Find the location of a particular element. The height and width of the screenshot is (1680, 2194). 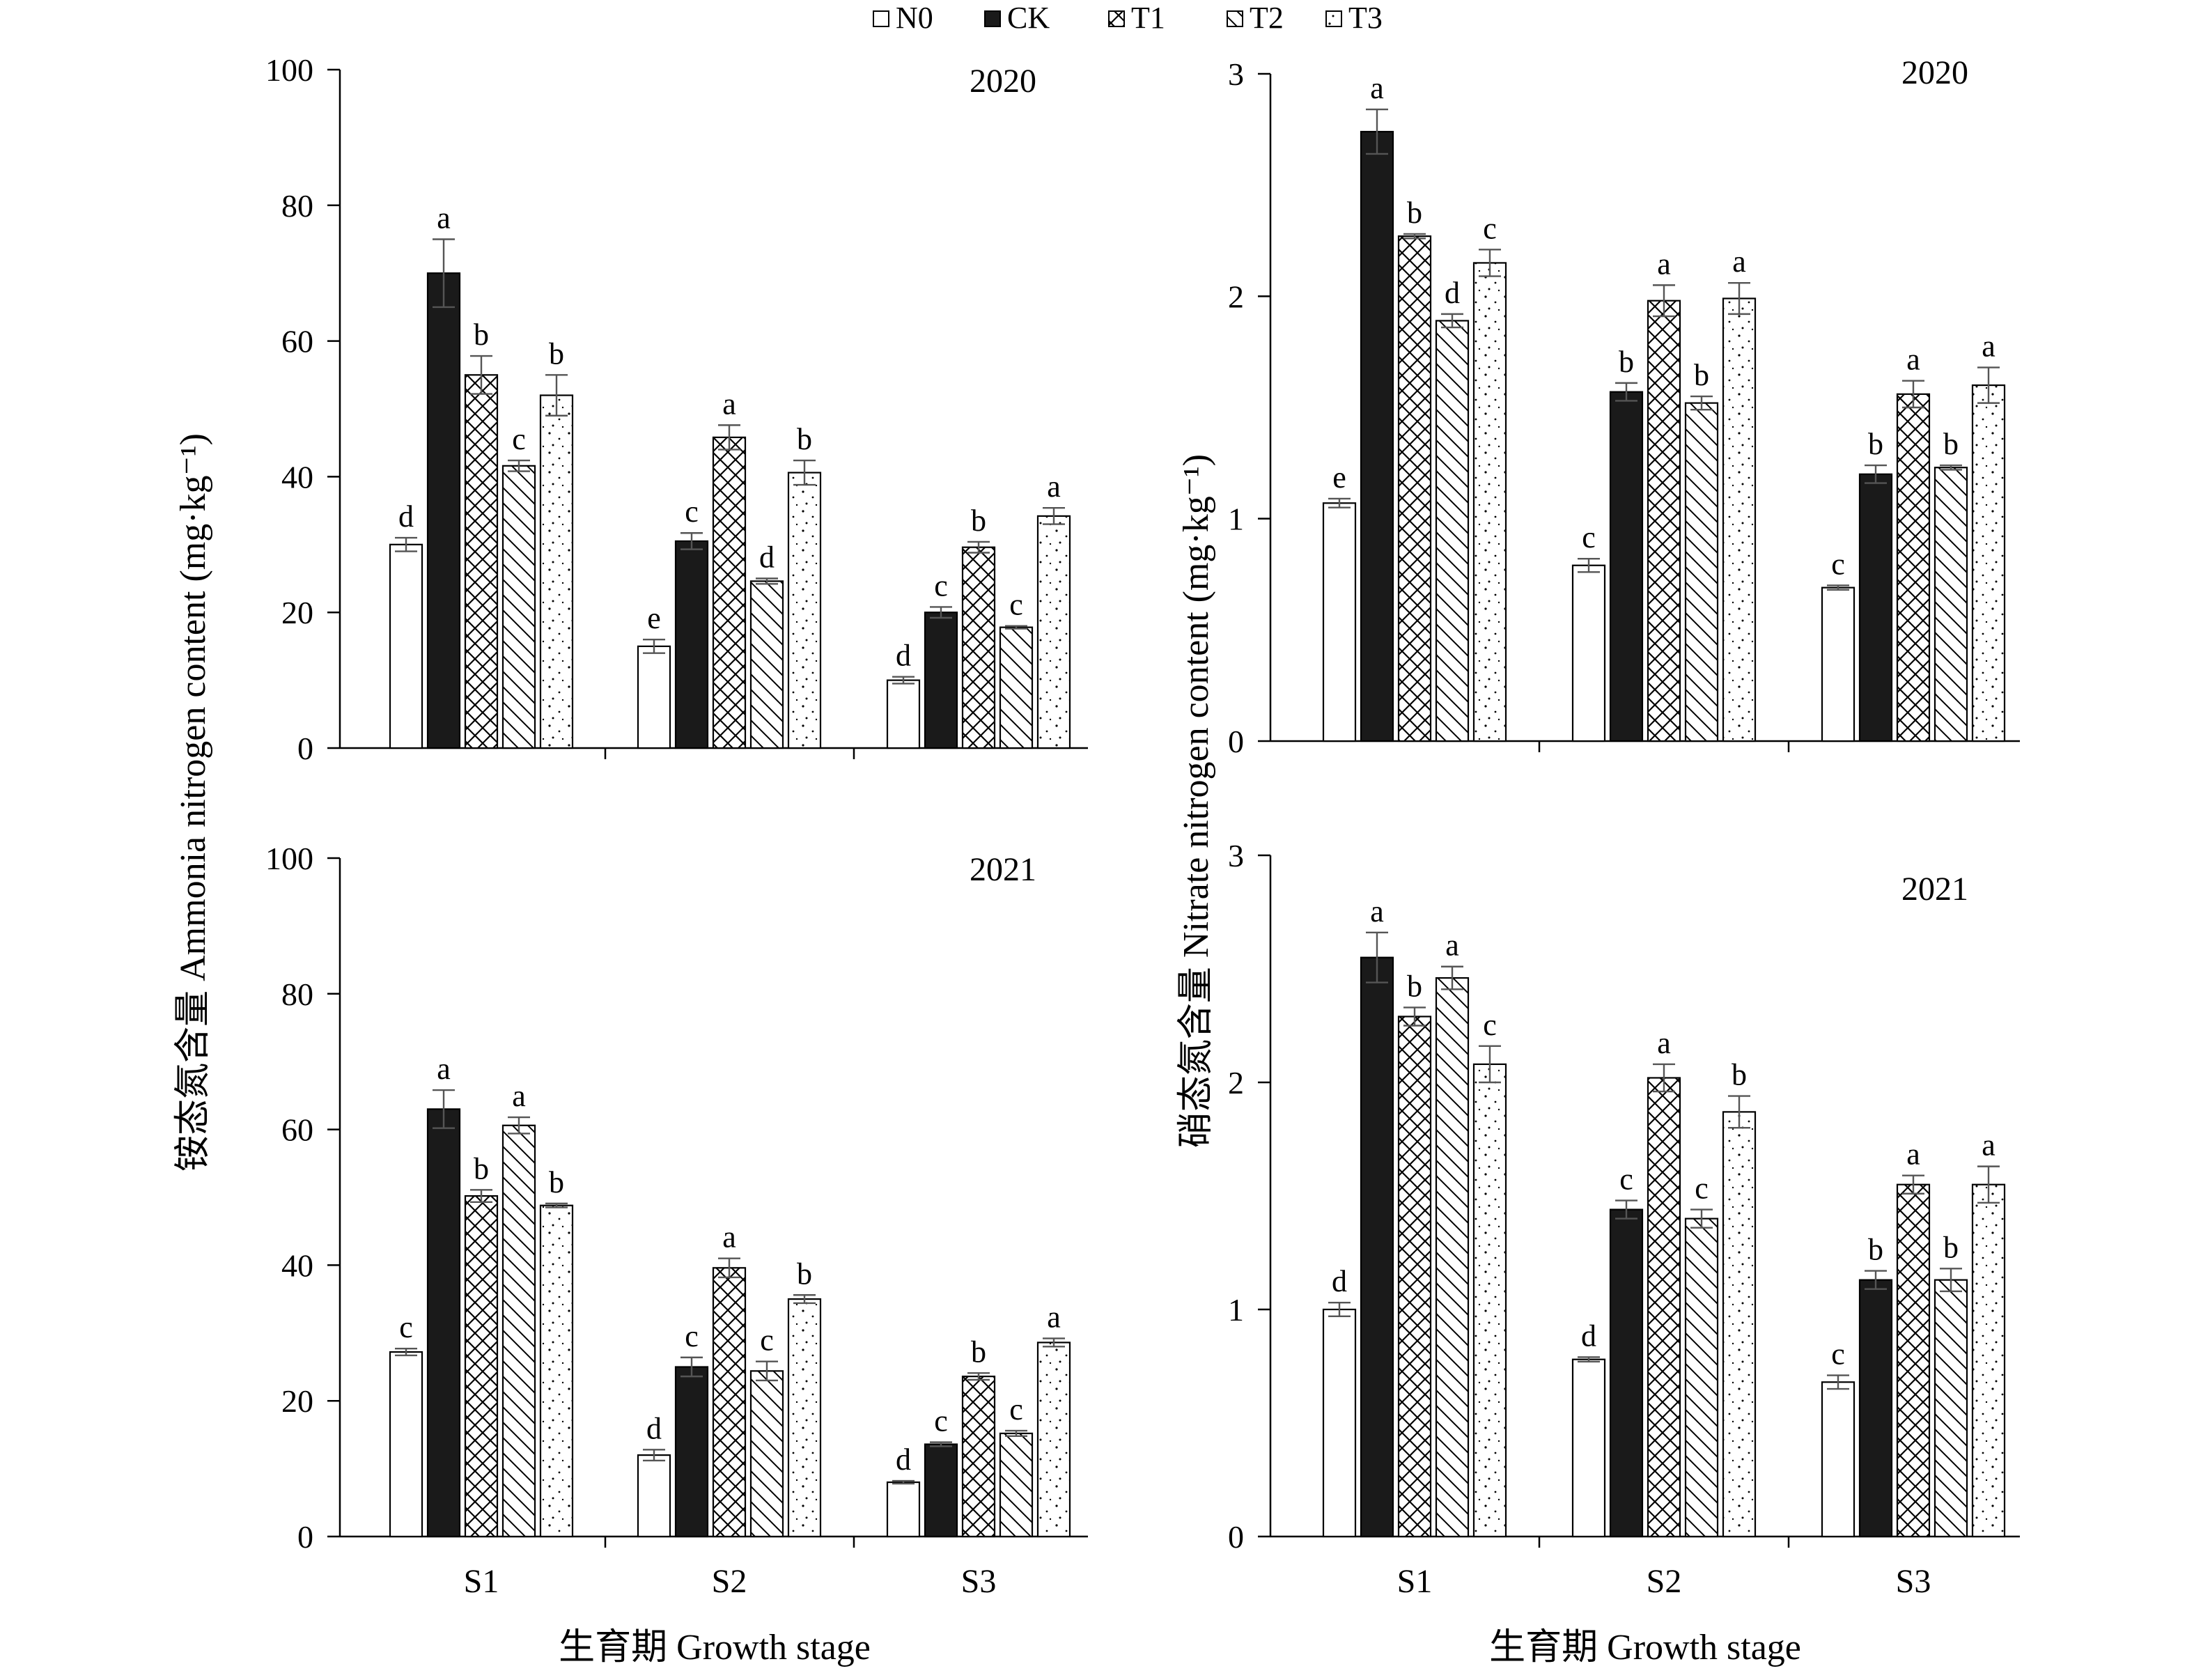

legend-label-t1: T1 is located at coordinates (1148, 18).